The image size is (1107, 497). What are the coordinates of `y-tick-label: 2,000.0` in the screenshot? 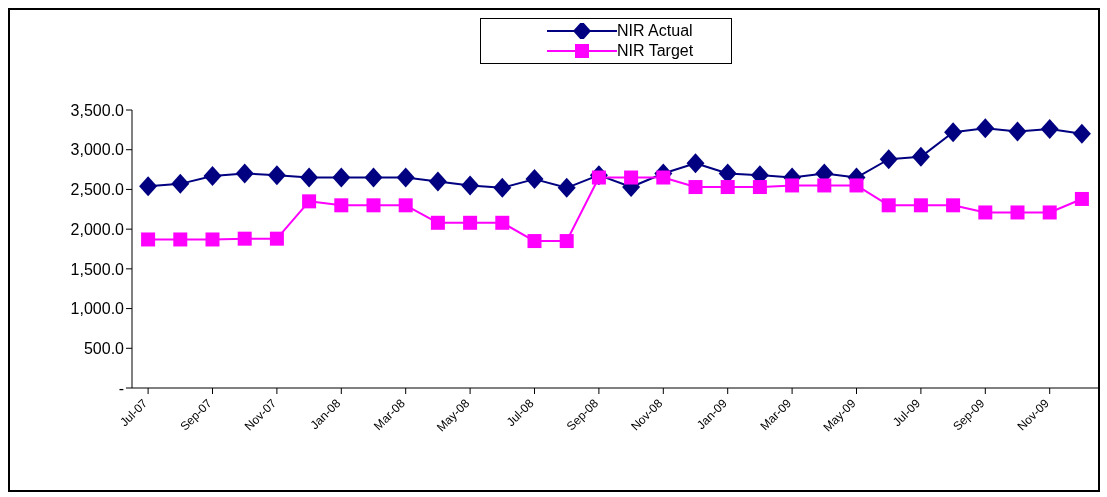 It's located at (97, 229).